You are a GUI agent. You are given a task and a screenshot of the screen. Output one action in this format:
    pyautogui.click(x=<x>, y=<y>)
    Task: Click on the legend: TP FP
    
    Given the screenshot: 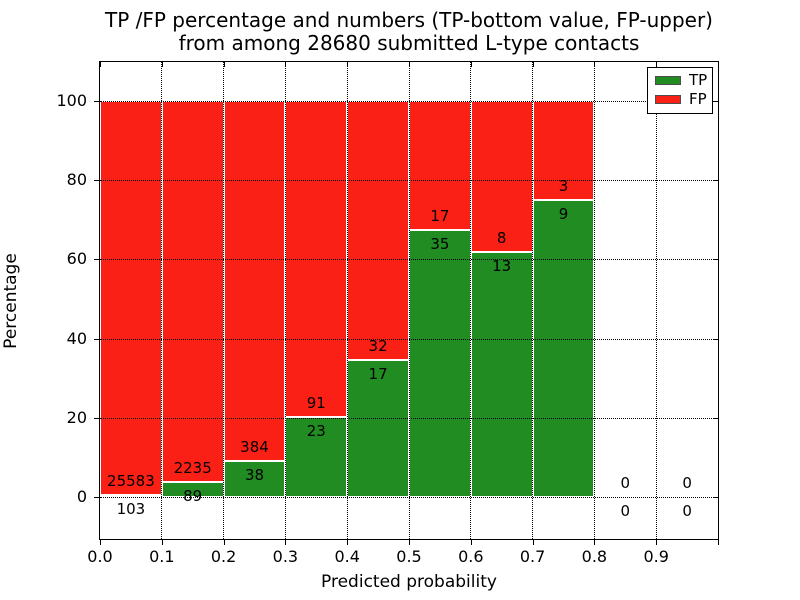 What is the action you would take?
    pyautogui.click(x=680, y=90)
    